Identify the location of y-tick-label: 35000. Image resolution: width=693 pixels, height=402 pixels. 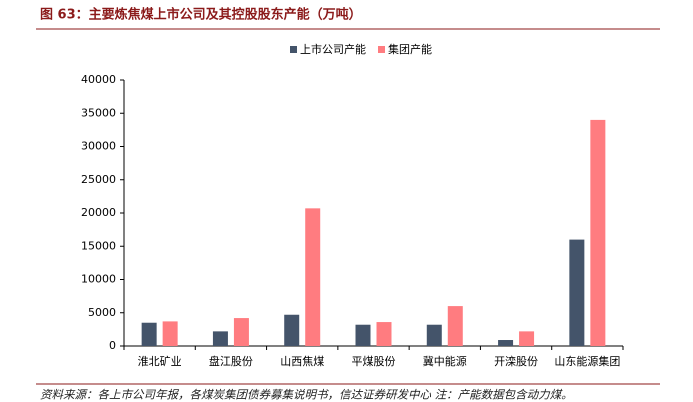
(98, 112).